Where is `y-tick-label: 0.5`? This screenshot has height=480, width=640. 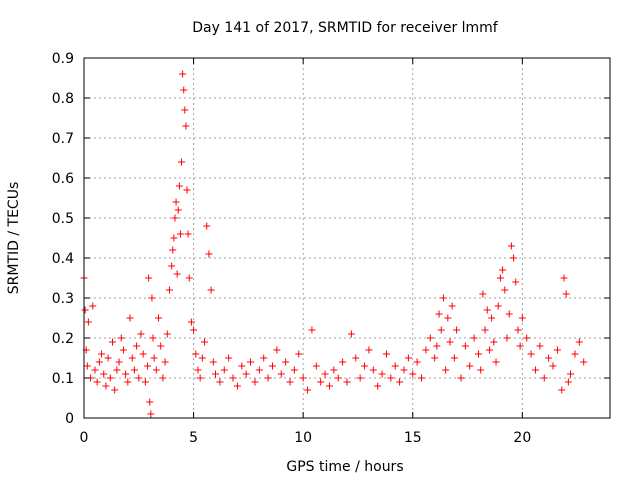
y-tick-label: 0.5 is located at coordinates (63, 219).